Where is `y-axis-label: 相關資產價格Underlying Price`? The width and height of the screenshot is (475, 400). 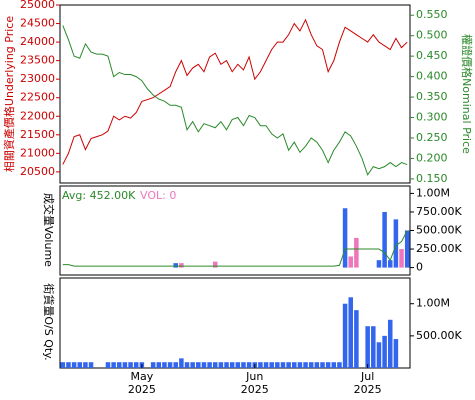
y-axis-label: 相關資產價格Underlying Price is located at coordinates (9, 94).